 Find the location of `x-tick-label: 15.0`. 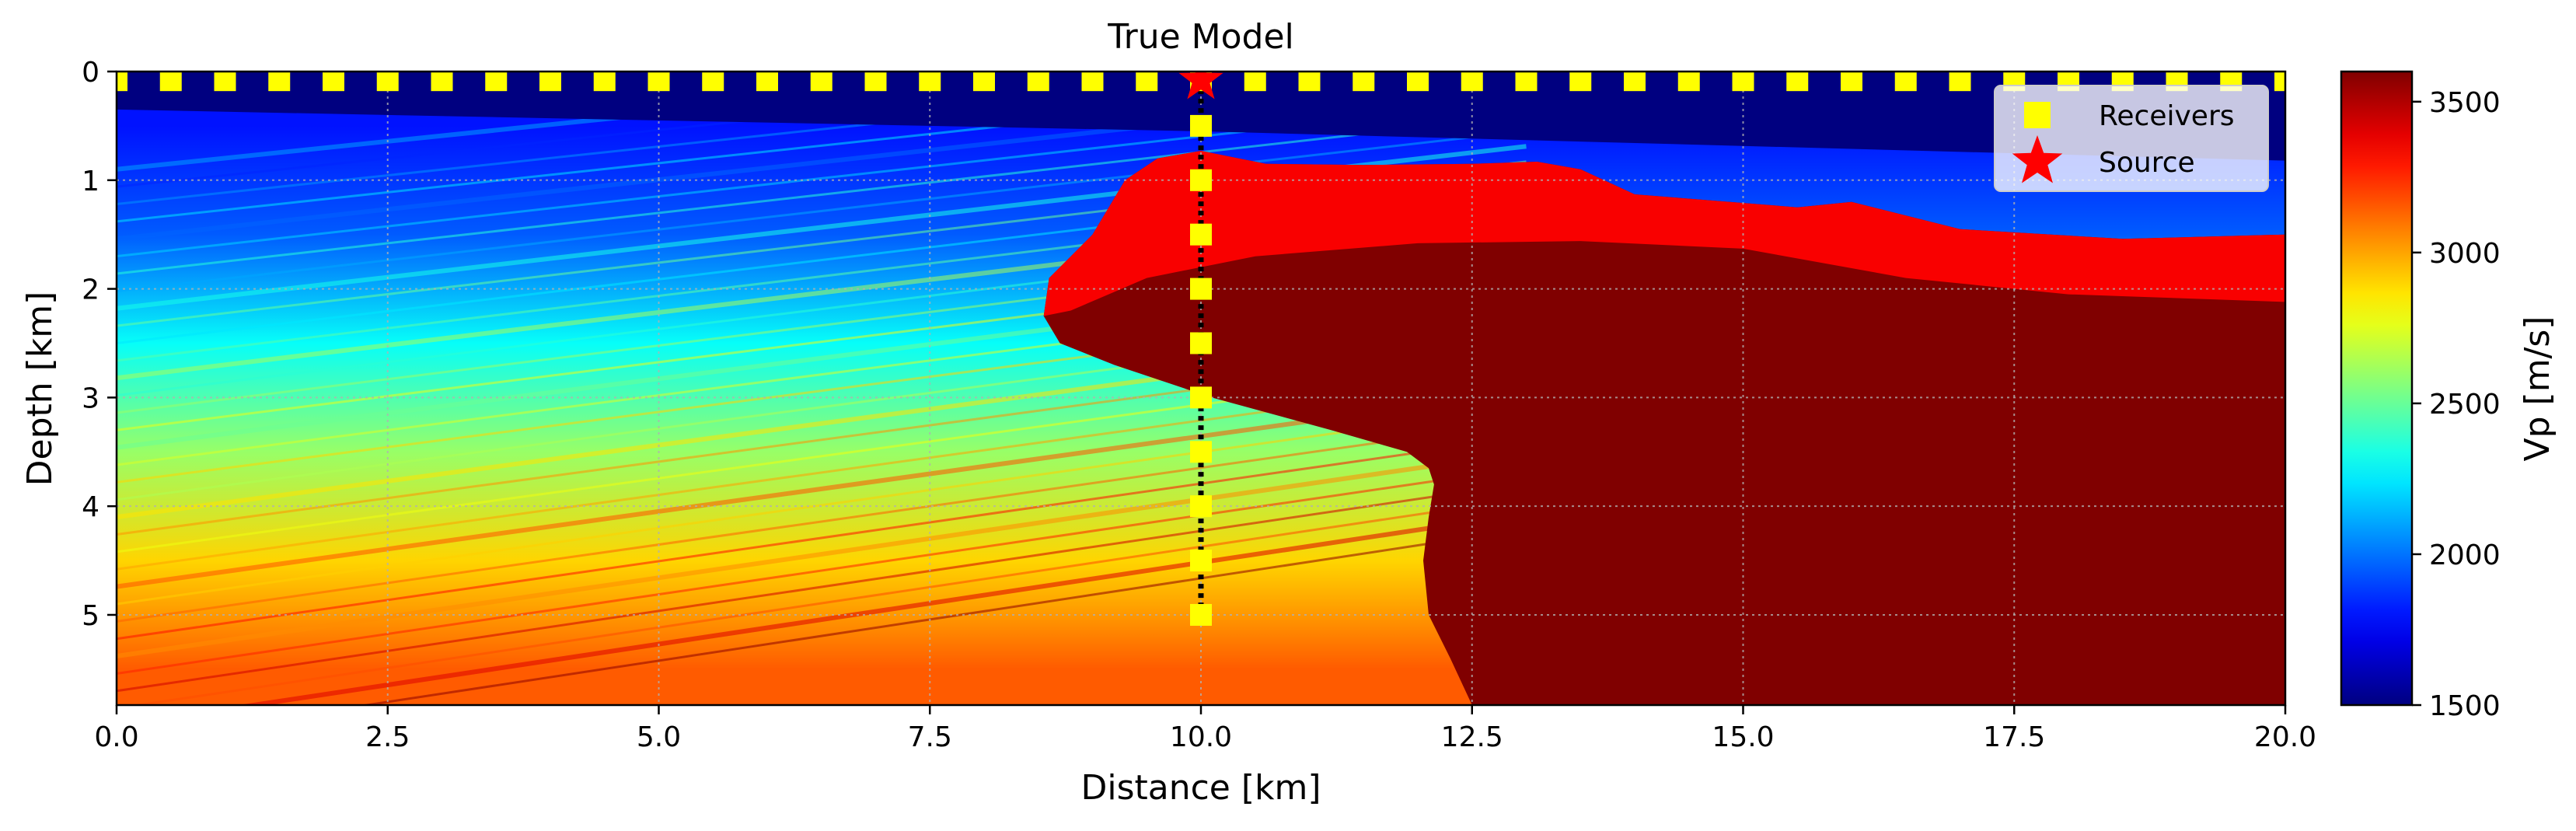

x-tick-label: 15.0 is located at coordinates (1743, 737).